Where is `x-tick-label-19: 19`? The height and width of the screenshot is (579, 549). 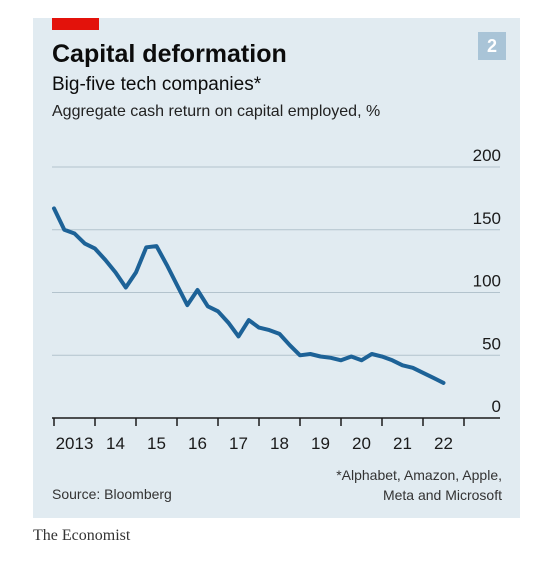
x-tick-label-19: 19 is located at coordinates (320, 443).